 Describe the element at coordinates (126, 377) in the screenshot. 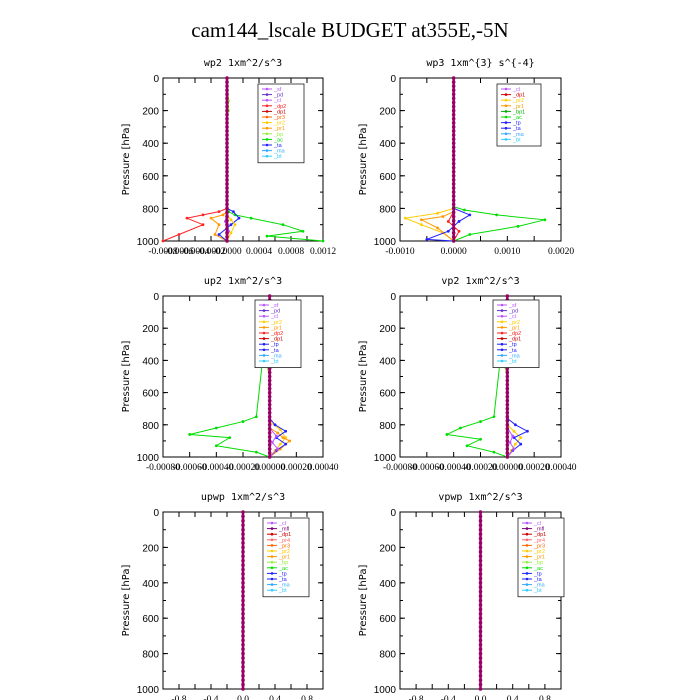

I see `y-axis-label: Pressure [hPa]` at that location.